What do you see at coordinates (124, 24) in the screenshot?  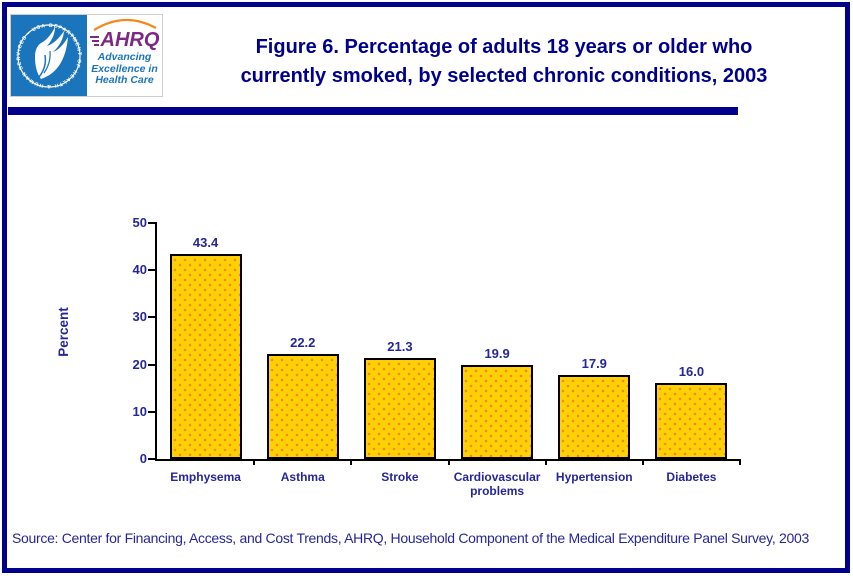 I see `ahrq-arc-icon` at bounding box center [124, 24].